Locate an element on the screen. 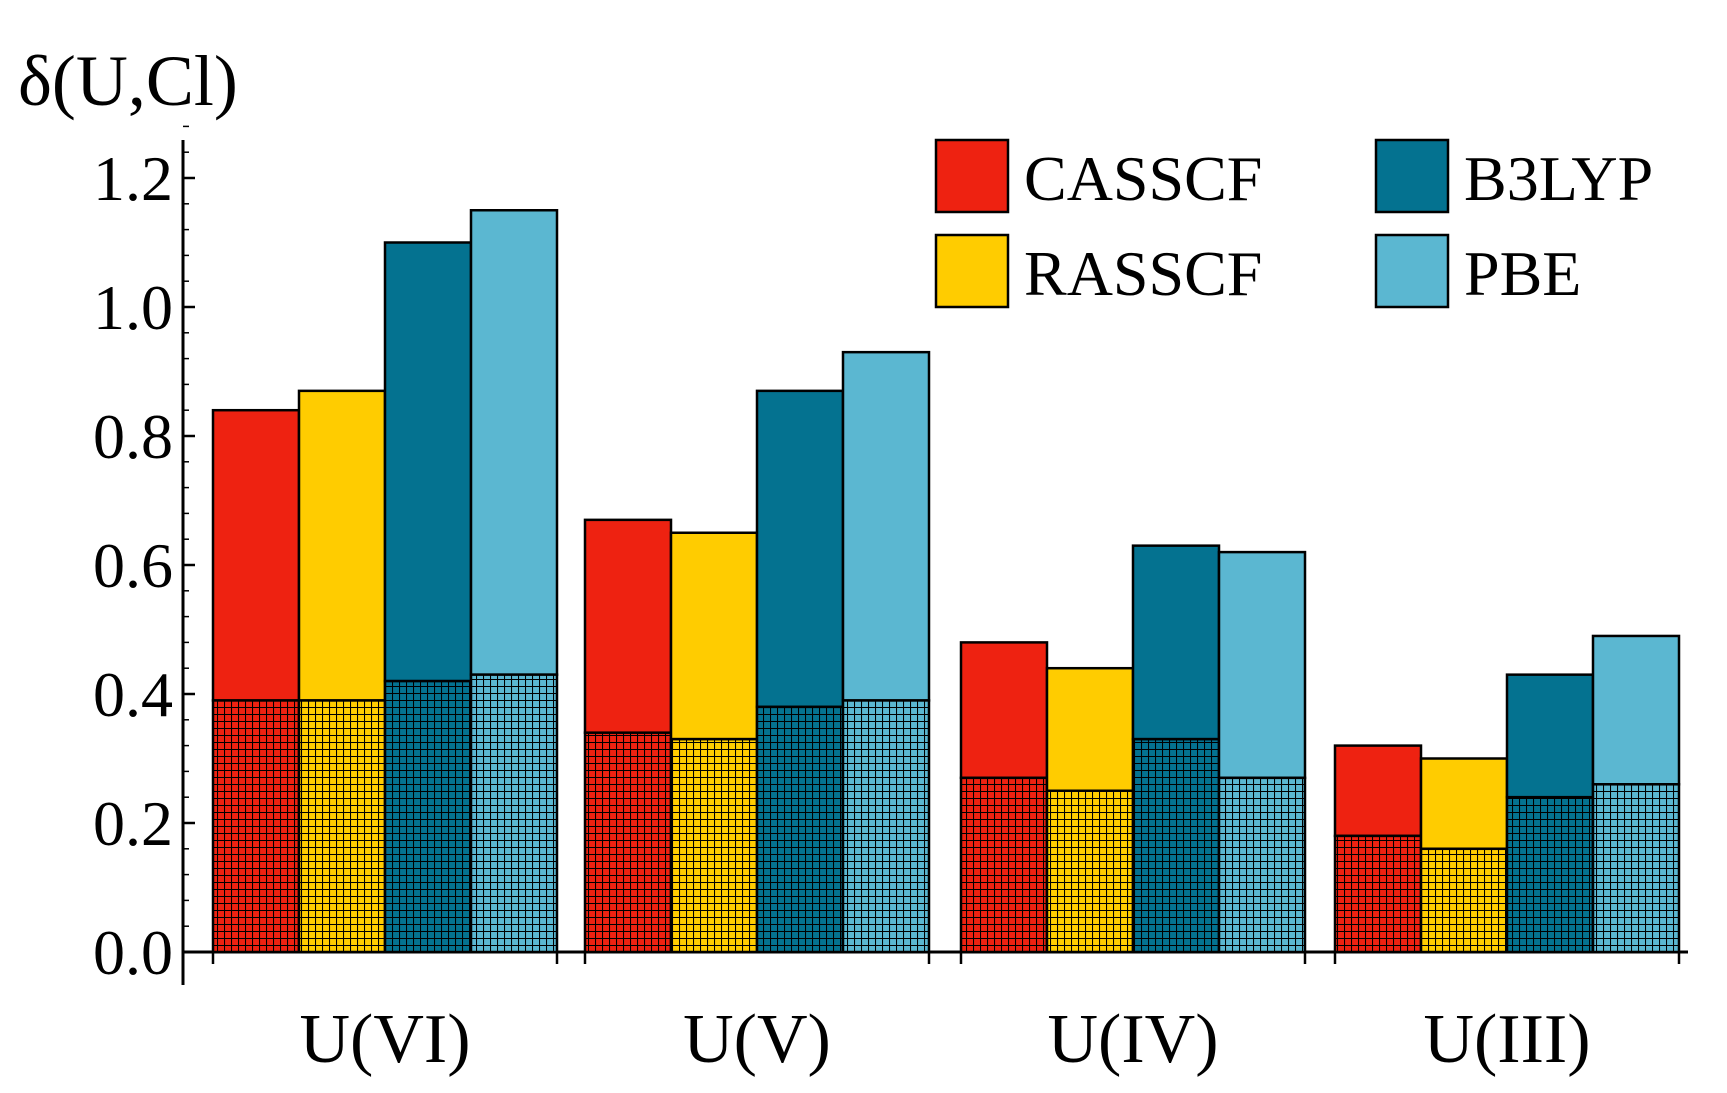 The width and height of the screenshot is (1727, 1093). y-tick-label: 0.0 is located at coordinates (133, 952).